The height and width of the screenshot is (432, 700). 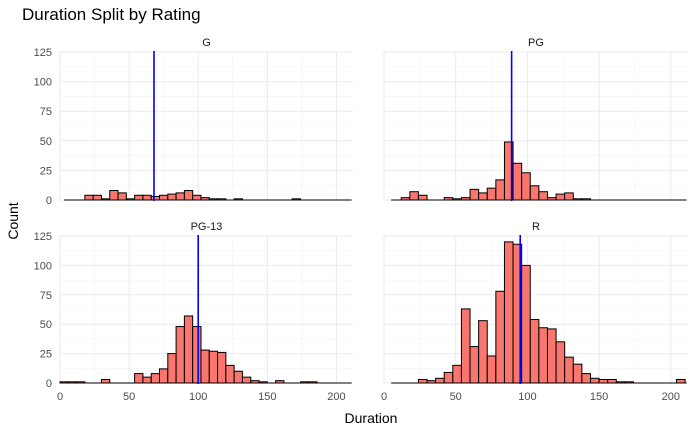 What do you see at coordinates (536, 227) in the screenshot?
I see `panel-label: R` at bounding box center [536, 227].